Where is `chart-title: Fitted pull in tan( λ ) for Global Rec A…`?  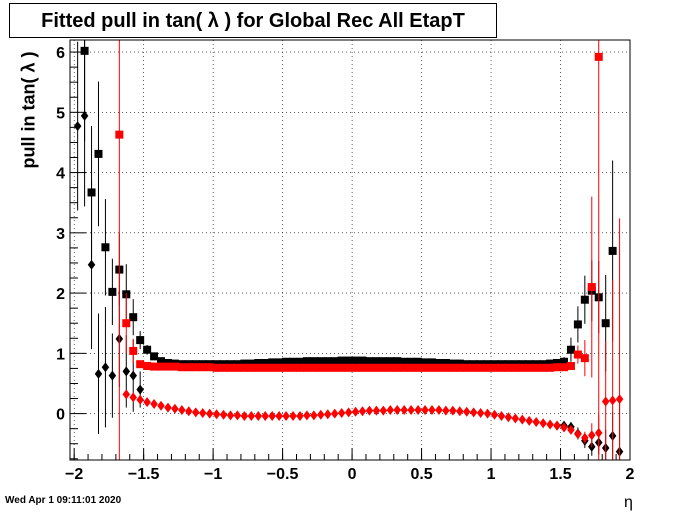 chart-title: Fitted pull in tan( λ ) for Global Rec A… is located at coordinates (253, 21).